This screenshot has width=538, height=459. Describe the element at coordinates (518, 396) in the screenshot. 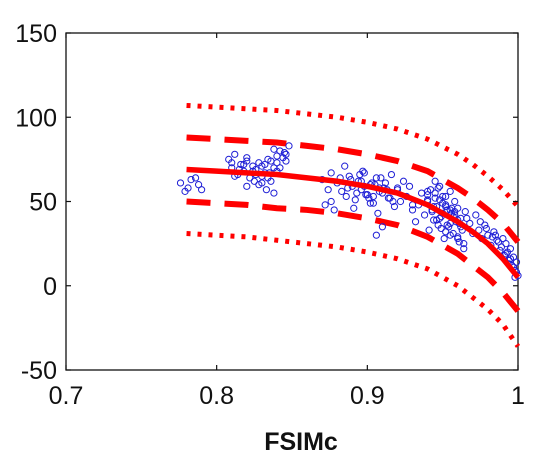

I see `x-tick-label: 1` at that location.